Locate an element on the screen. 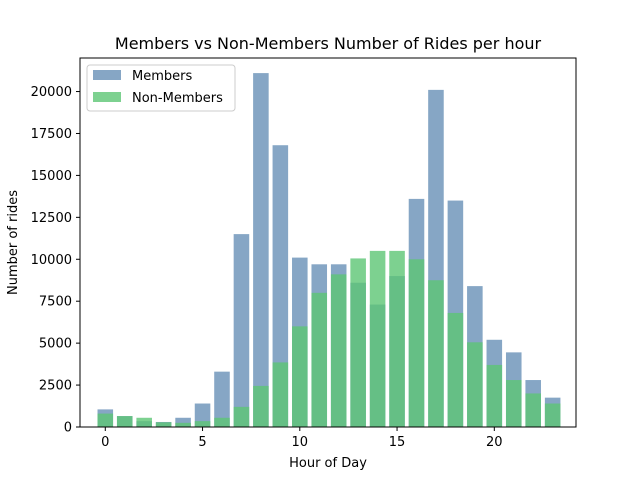 The height and width of the screenshot is (480, 640). legend-label-non-members: Non-Members is located at coordinates (177, 98).